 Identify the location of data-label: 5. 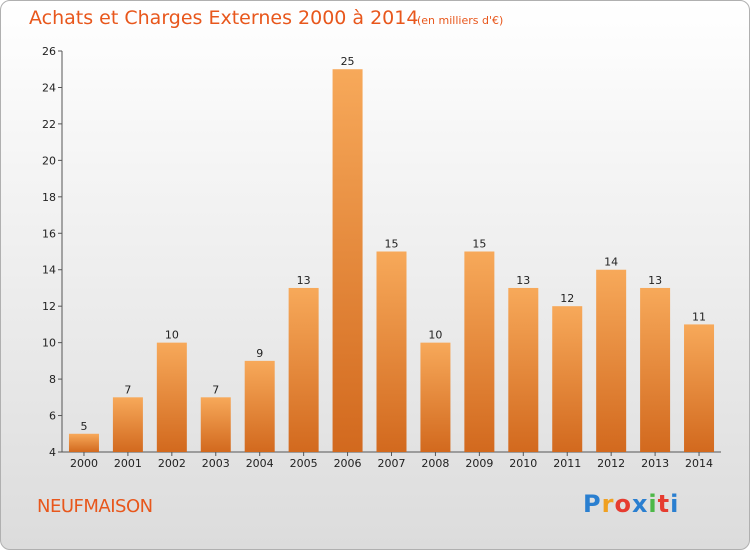
(83, 426).